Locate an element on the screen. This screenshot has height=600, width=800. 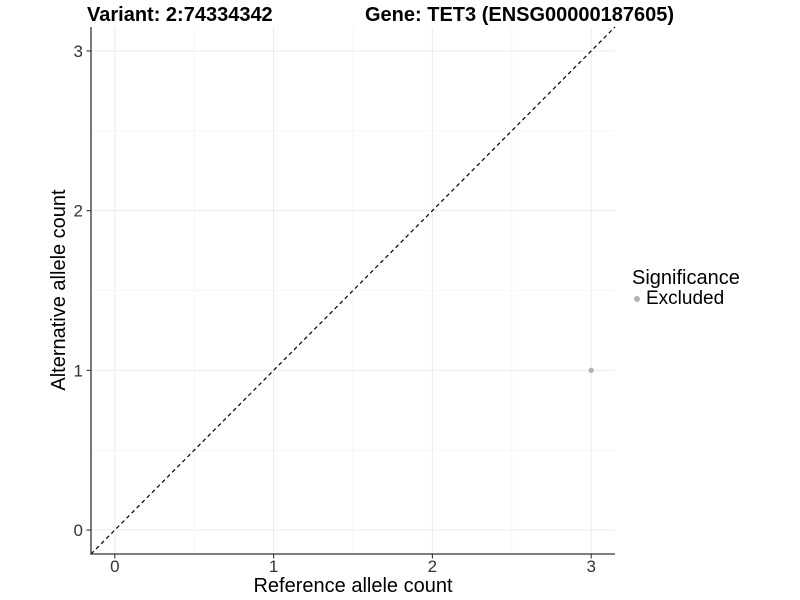
x-tick-label: 3 is located at coordinates (590, 566).